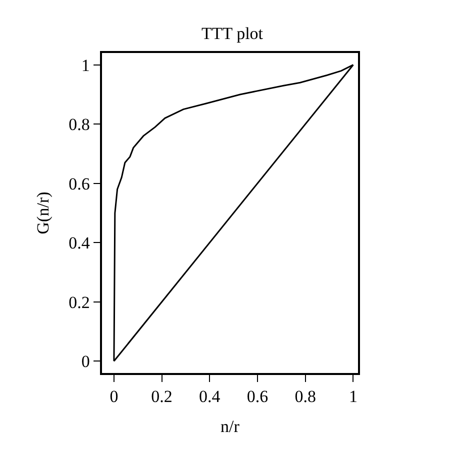 The image size is (474, 474). Describe the element at coordinates (85, 362) in the screenshot. I see `y-tick-label: 0` at that location.